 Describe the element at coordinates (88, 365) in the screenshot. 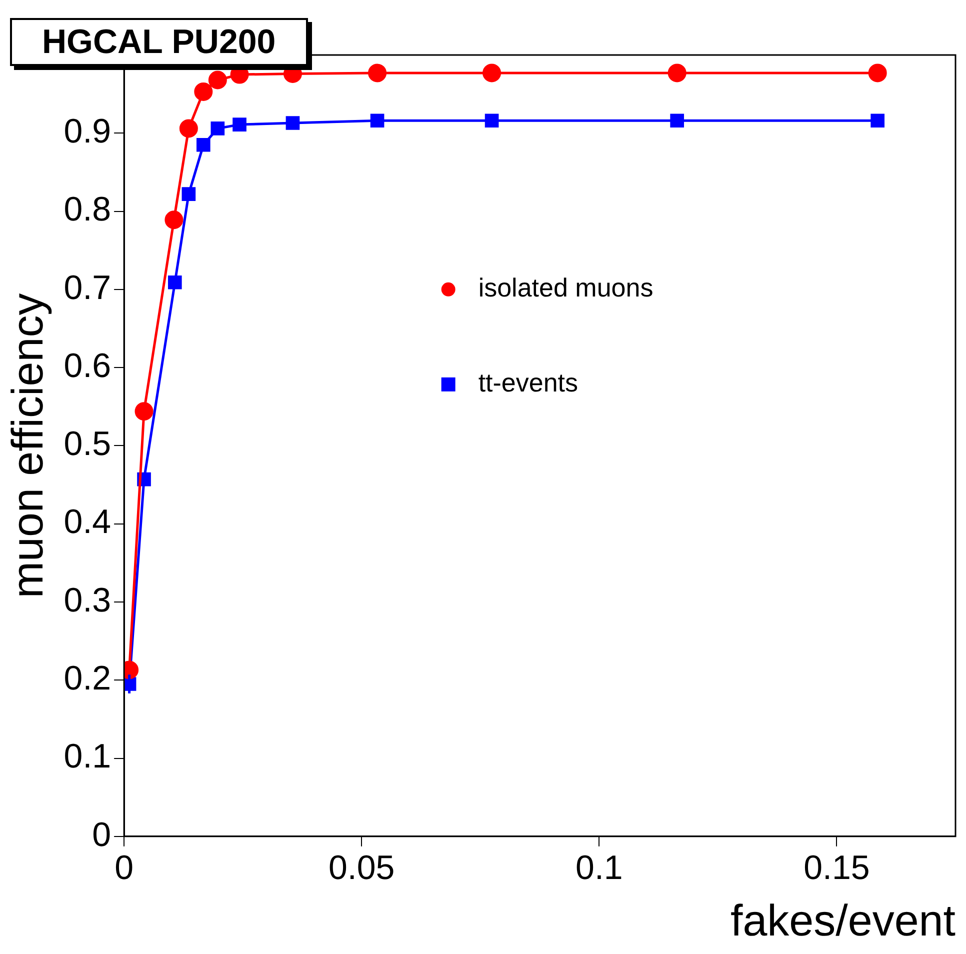

I see `y-tick-label: 0.6` at that location.